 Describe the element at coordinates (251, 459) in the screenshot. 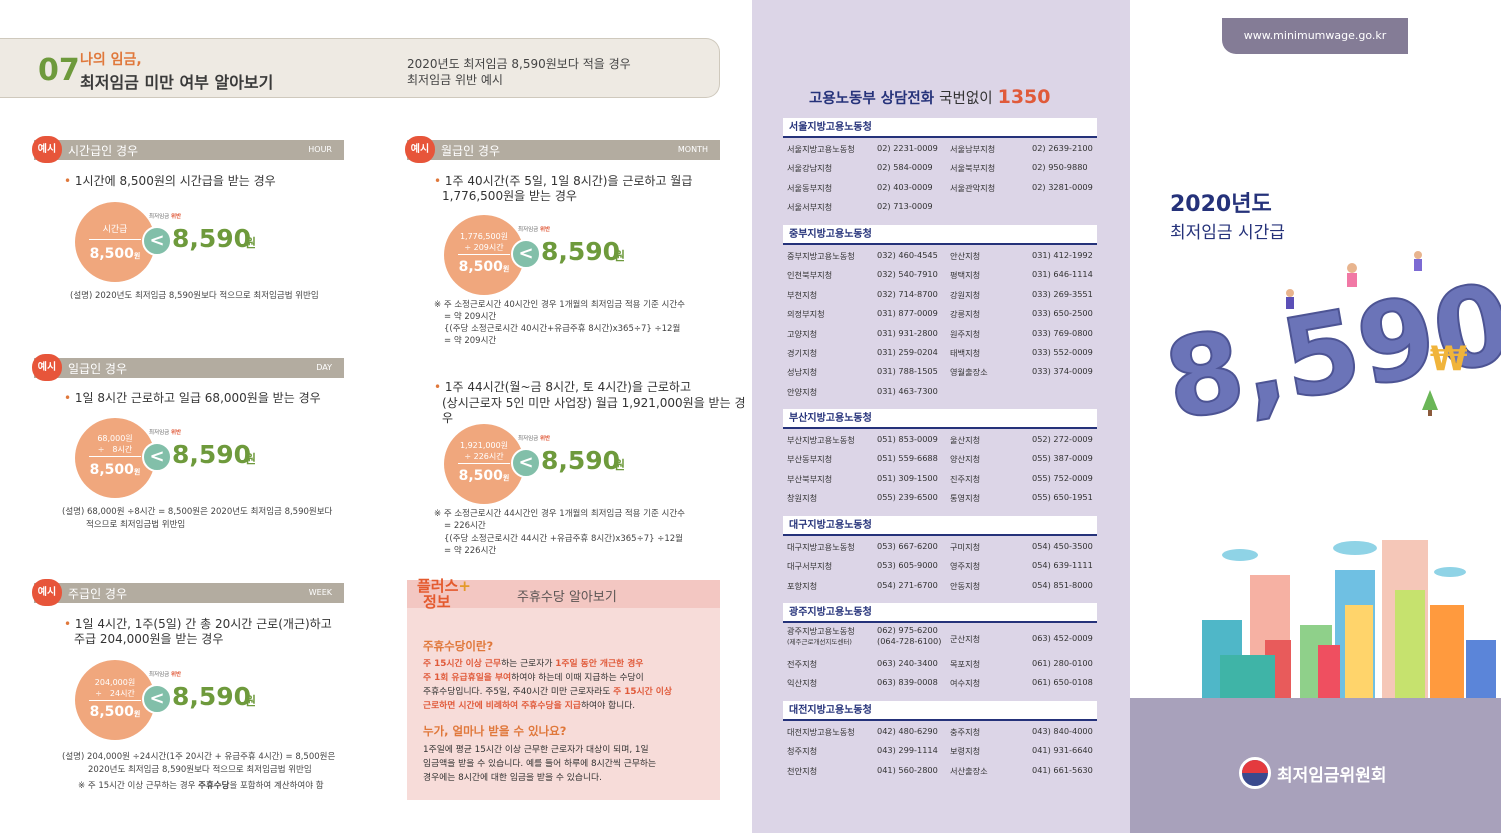

I see `day-calc-won: 원` at that location.